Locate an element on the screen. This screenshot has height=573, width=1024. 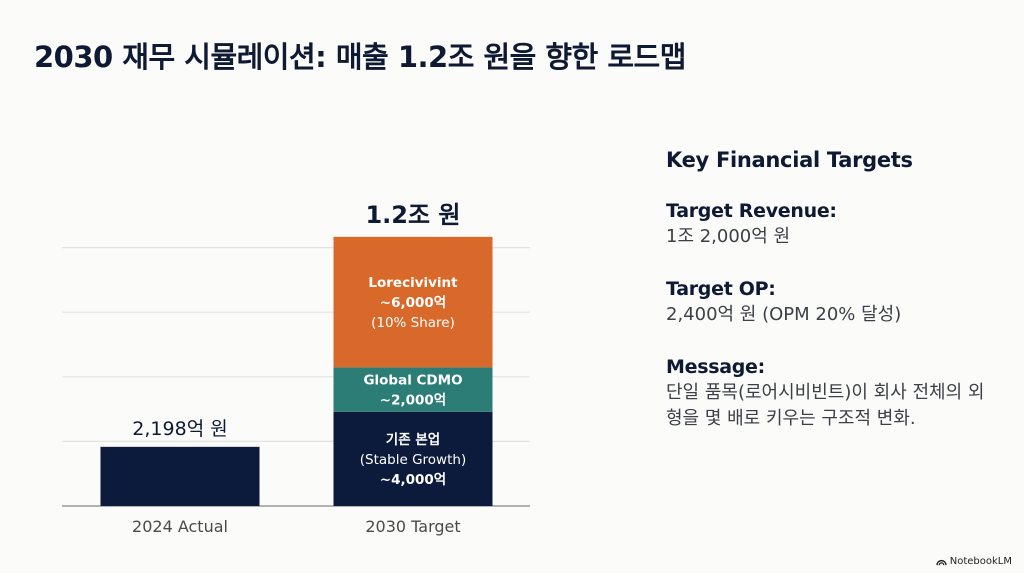
segment-label: Lorecivivint is located at coordinates (413, 283).